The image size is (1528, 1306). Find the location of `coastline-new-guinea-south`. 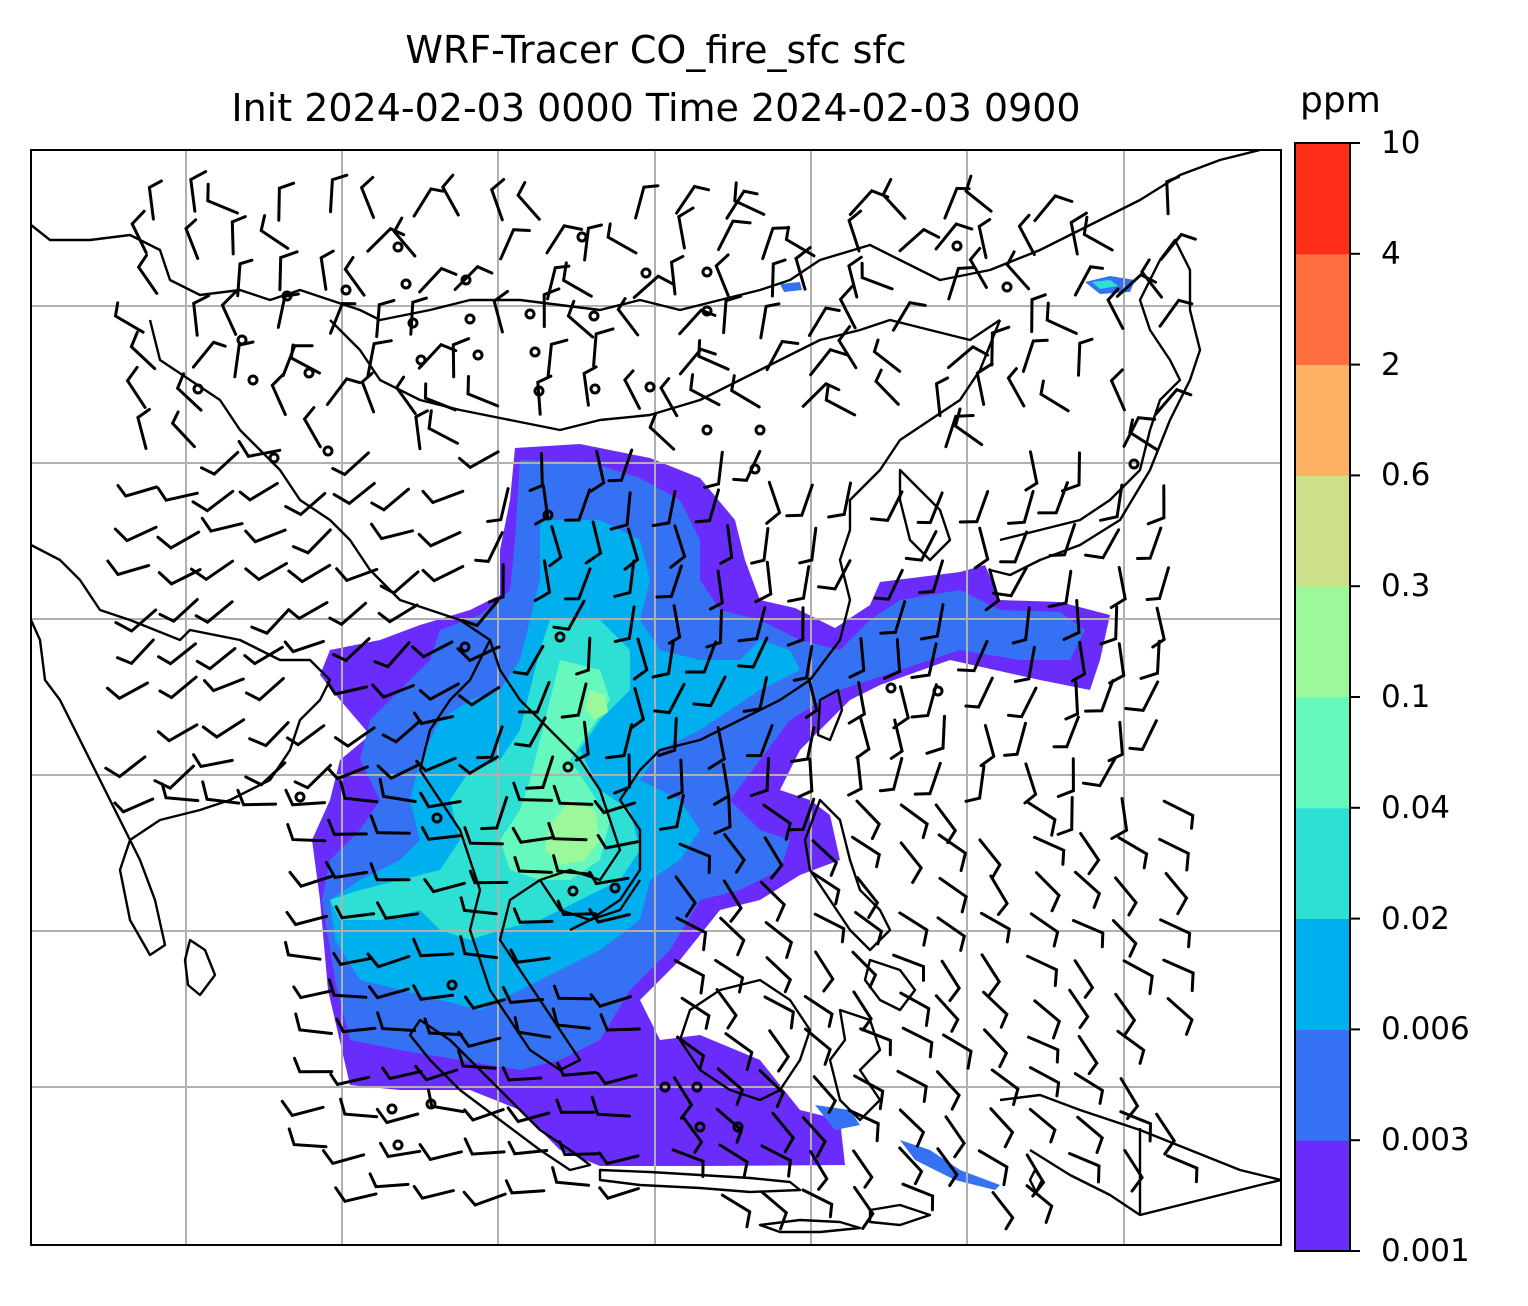

coastline-new-guinea-south is located at coordinates (1155, 1182).